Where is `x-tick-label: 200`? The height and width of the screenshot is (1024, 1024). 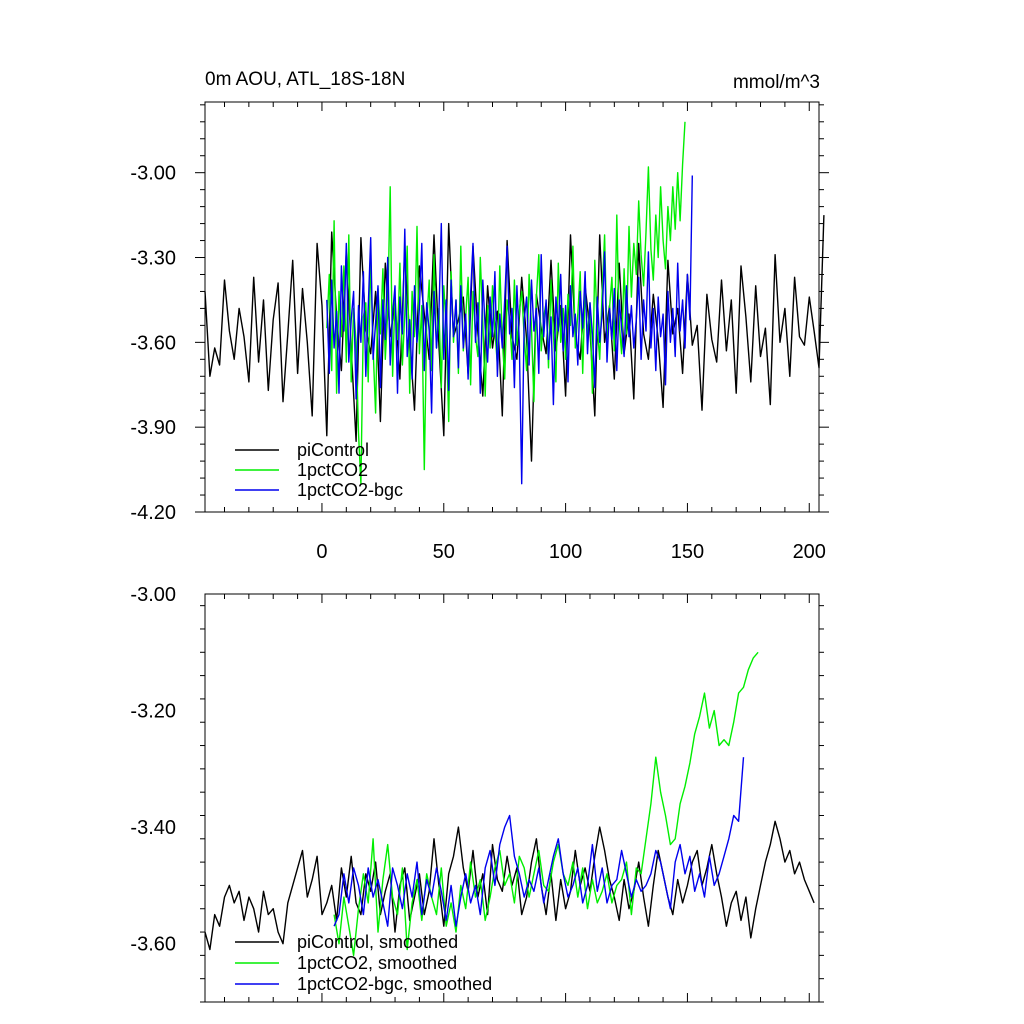 x-tick-label: 200 is located at coordinates (809, 552).